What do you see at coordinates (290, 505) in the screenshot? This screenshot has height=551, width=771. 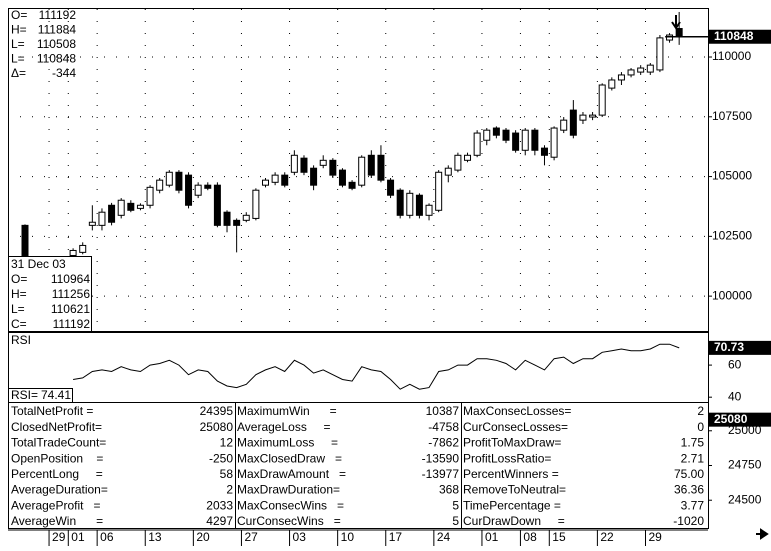 I see `stat-name: MaxConsecWins =` at bounding box center [290, 505].